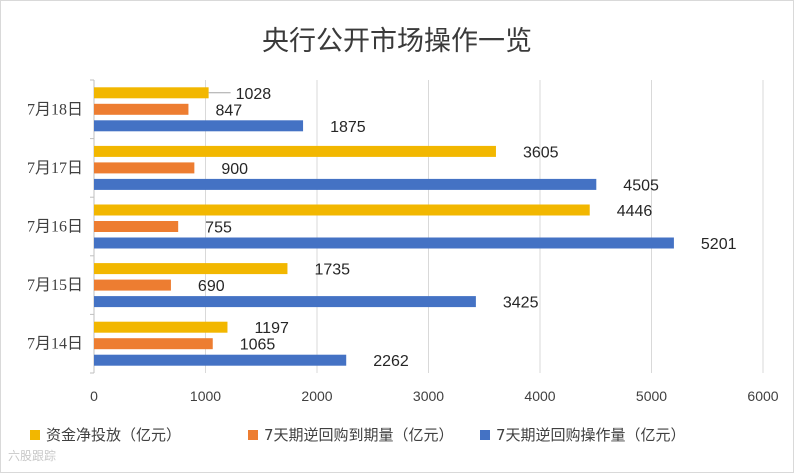  Describe the element at coordinates (521, 303) in the screenshot. I see `data-label: 3425` at that location.